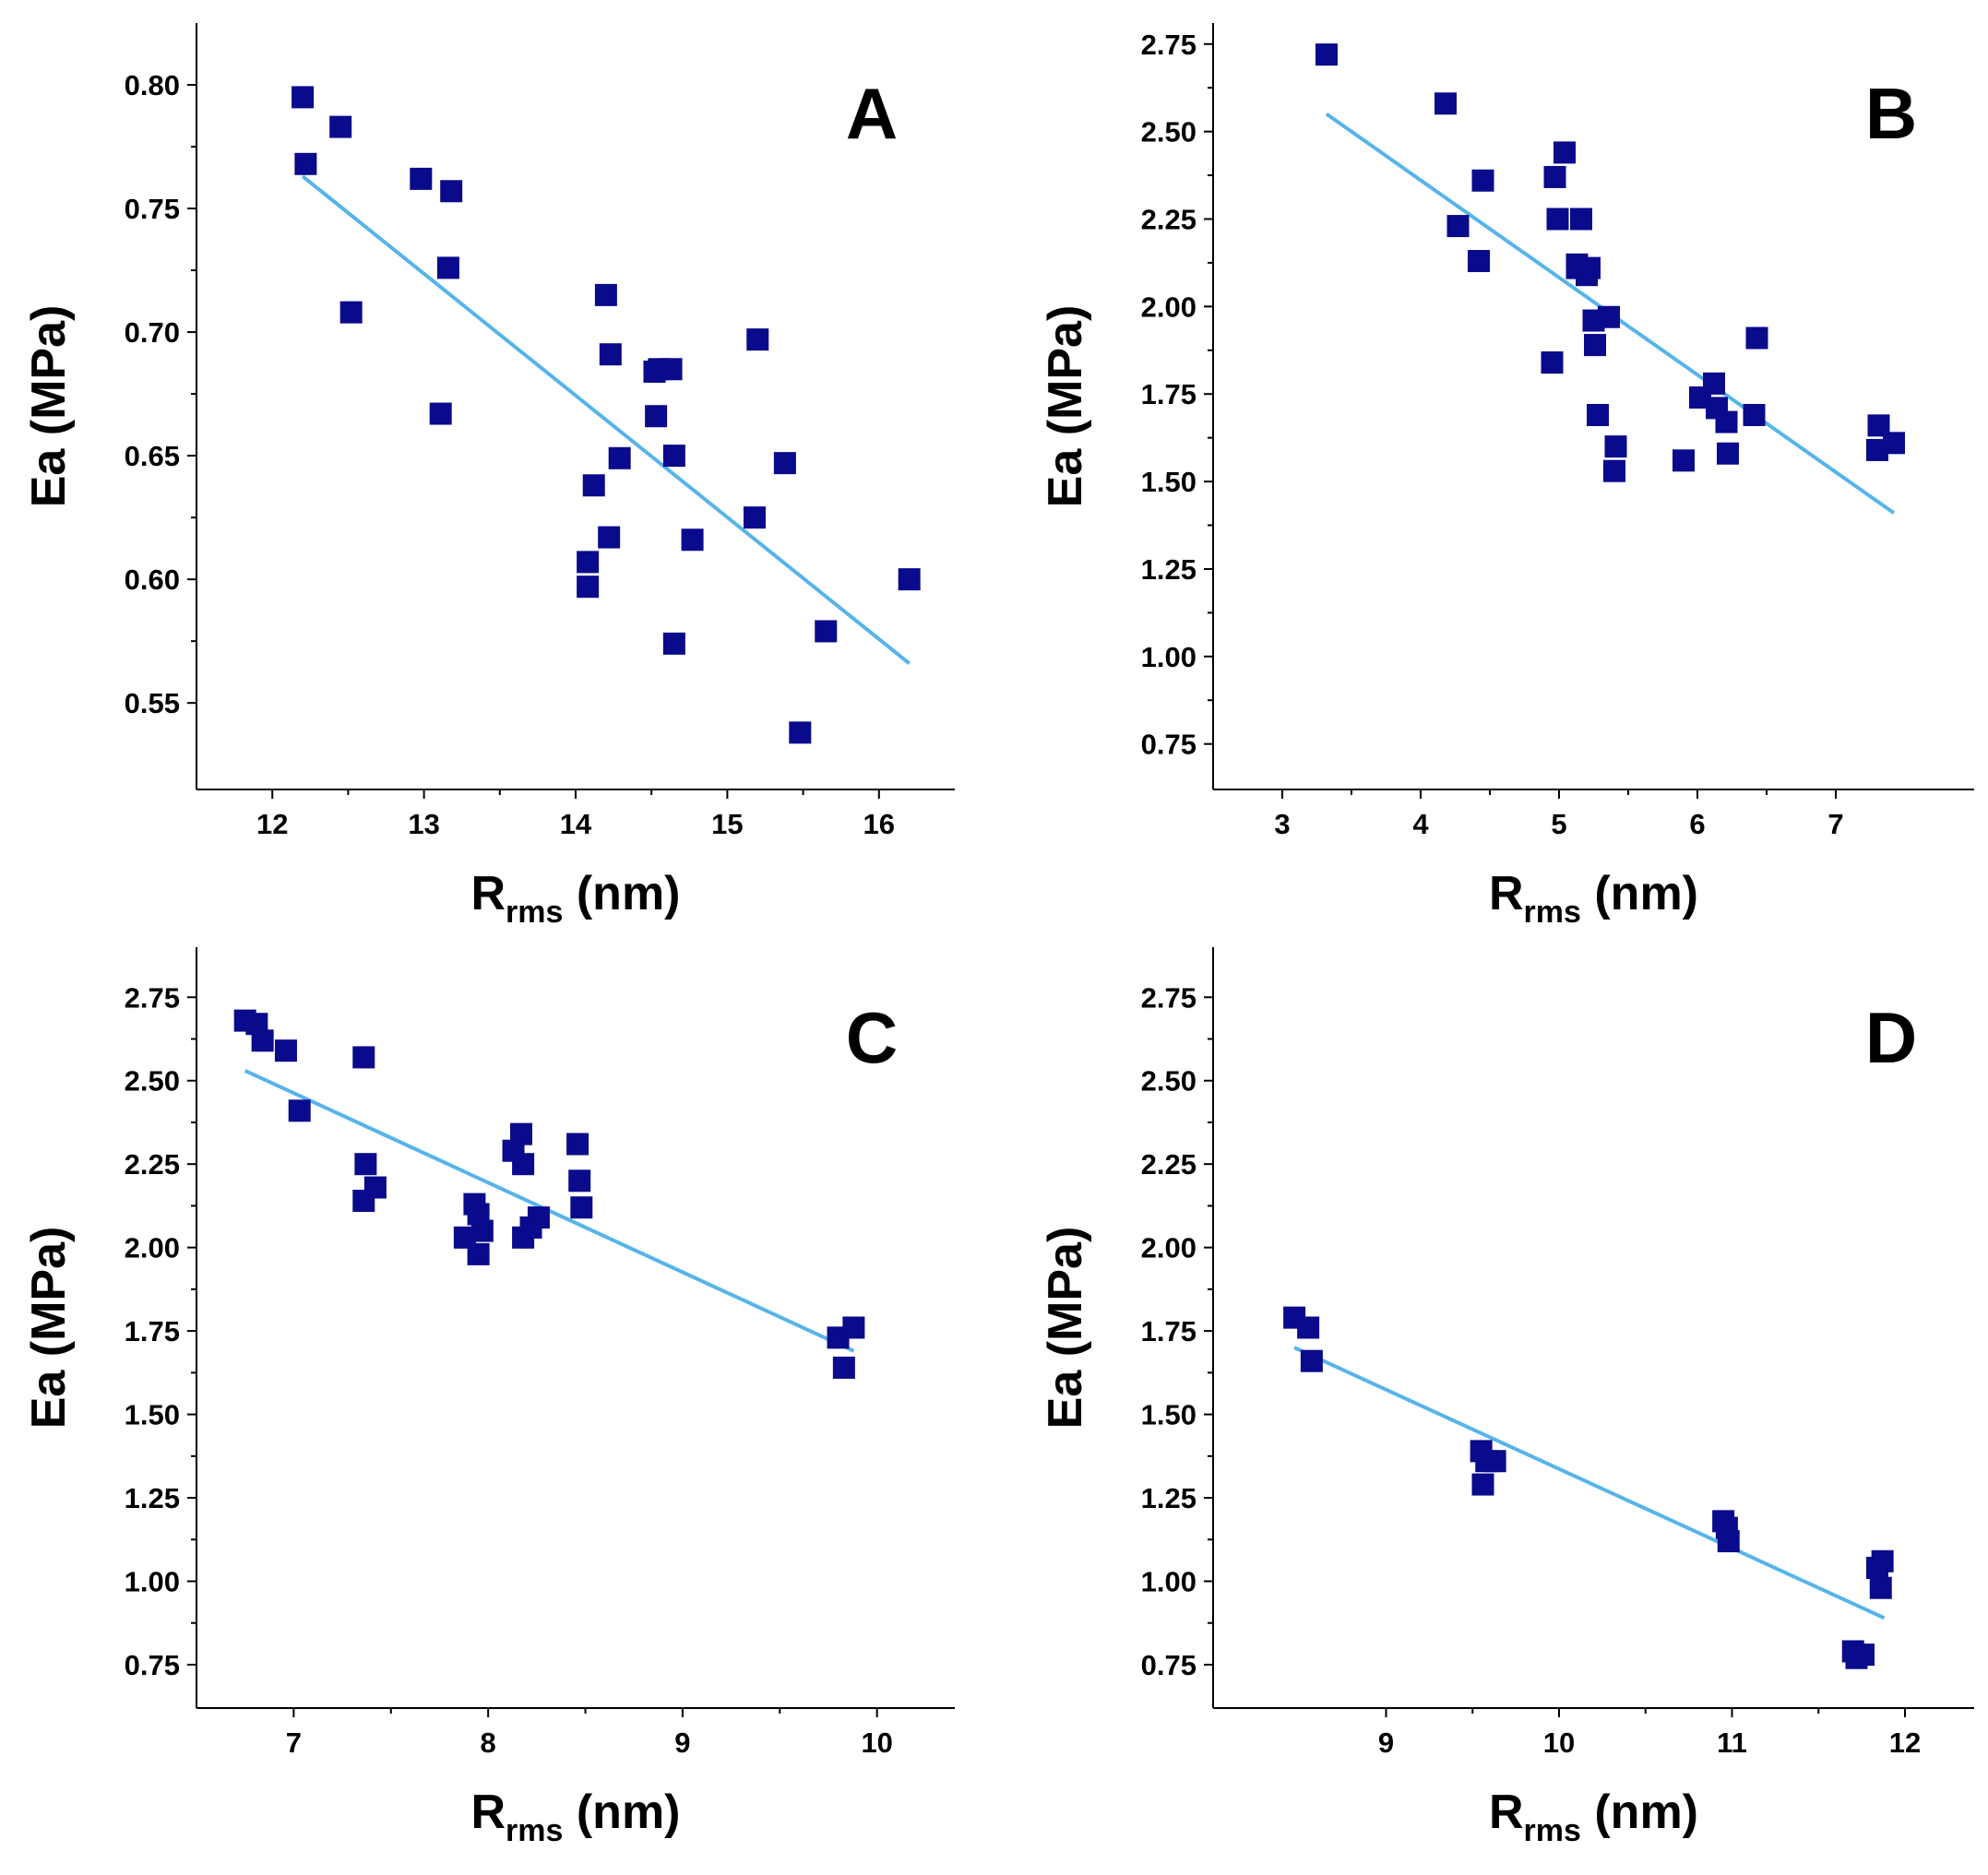 The width and height of the screenshot is (1988, 1875). I want to click on panel-letter: A, so click(872, 113).